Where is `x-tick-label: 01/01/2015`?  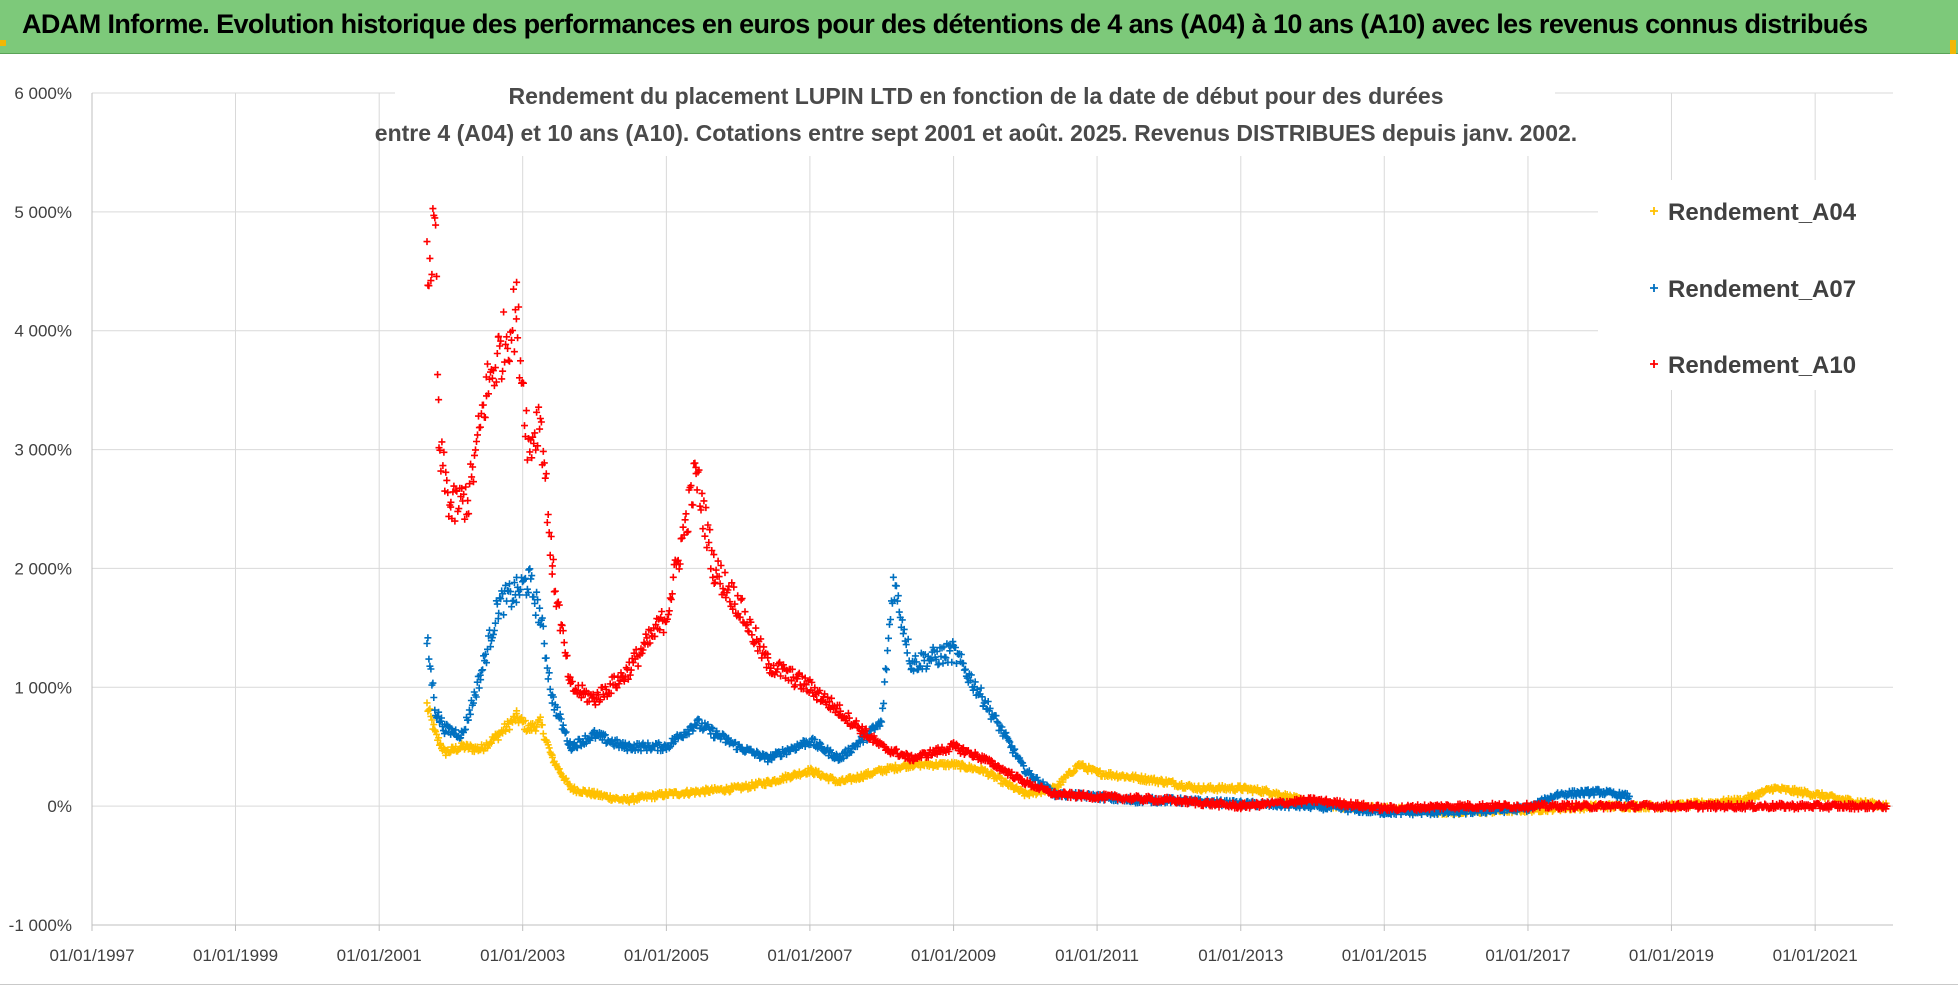
x-tick-label: 01/01/2015 is located at coordinates (1384, 955).